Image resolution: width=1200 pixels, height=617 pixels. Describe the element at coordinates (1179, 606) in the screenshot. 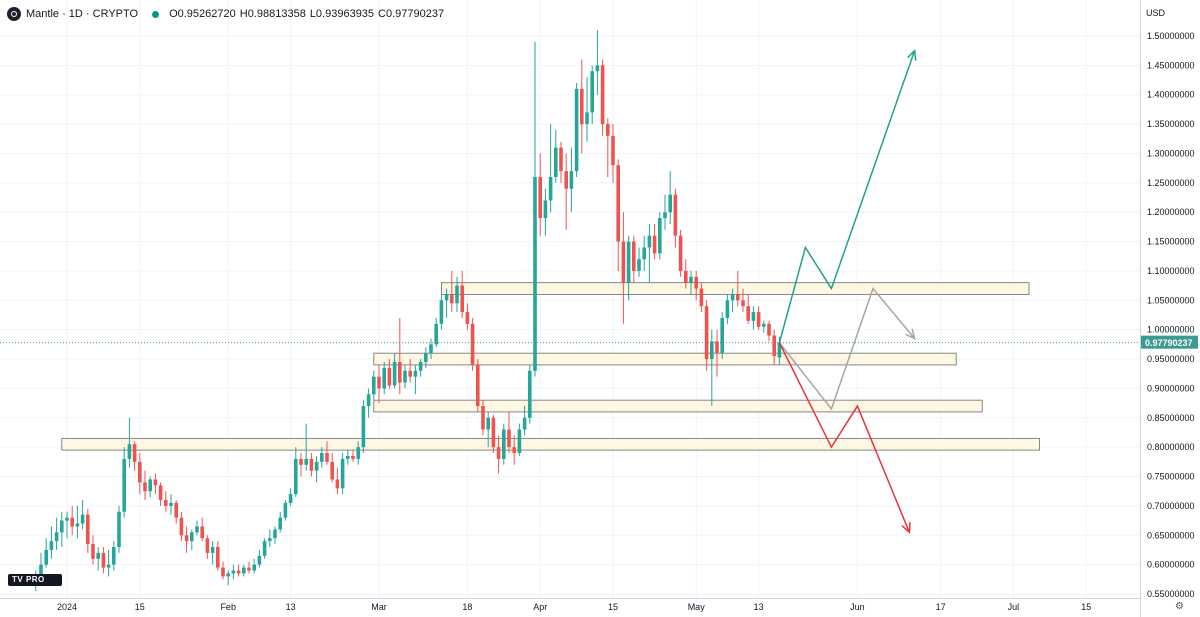

I see `settings-gear-icon: ⚙` at that location.